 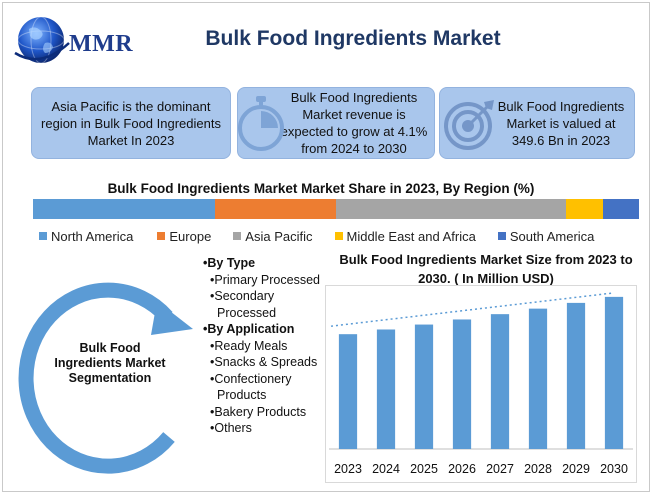 What do you see at coordinates (576, 469) in the screenshot?
I see `x-tick-label: 2029` at bounding box center [576, 469].